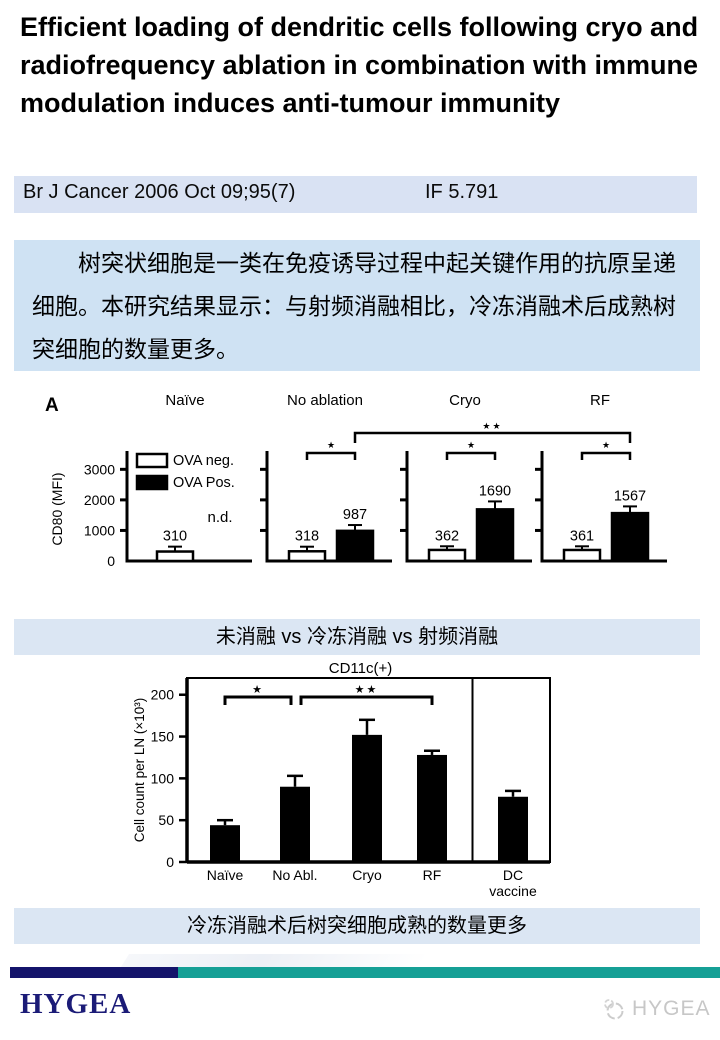 This screenshot has height=1040, width=720. I want to click on chart-text: No ablation, so click(325, 400).